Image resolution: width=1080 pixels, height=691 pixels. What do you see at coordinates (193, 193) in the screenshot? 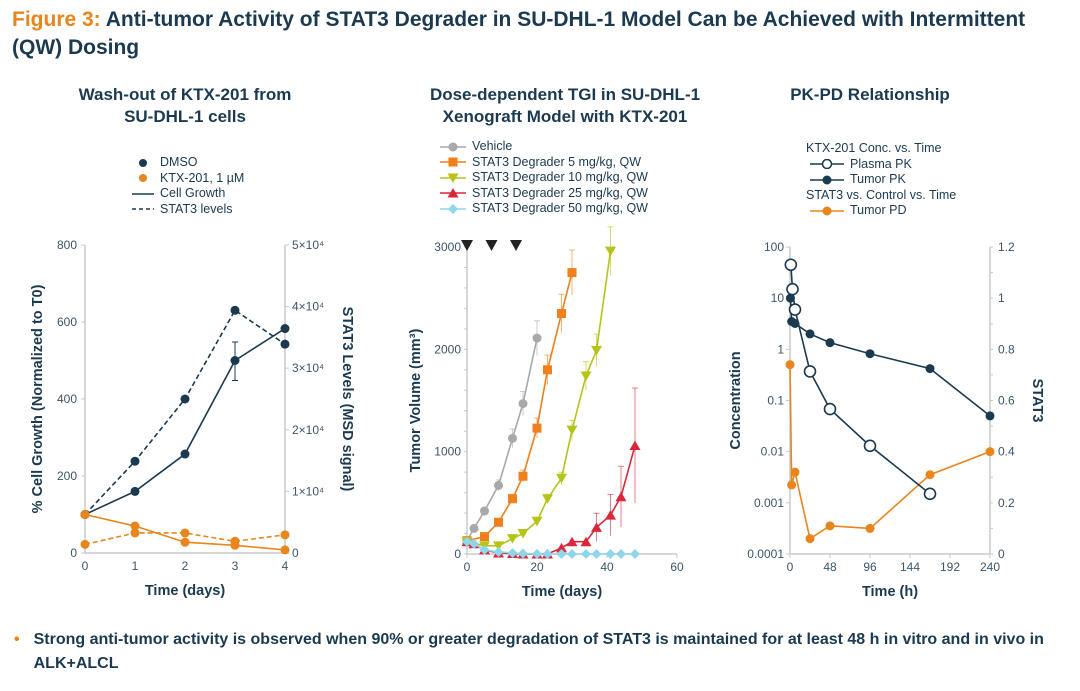
I see `legend-cell-growth: Cell Growth` at bounding box center [193, 193].